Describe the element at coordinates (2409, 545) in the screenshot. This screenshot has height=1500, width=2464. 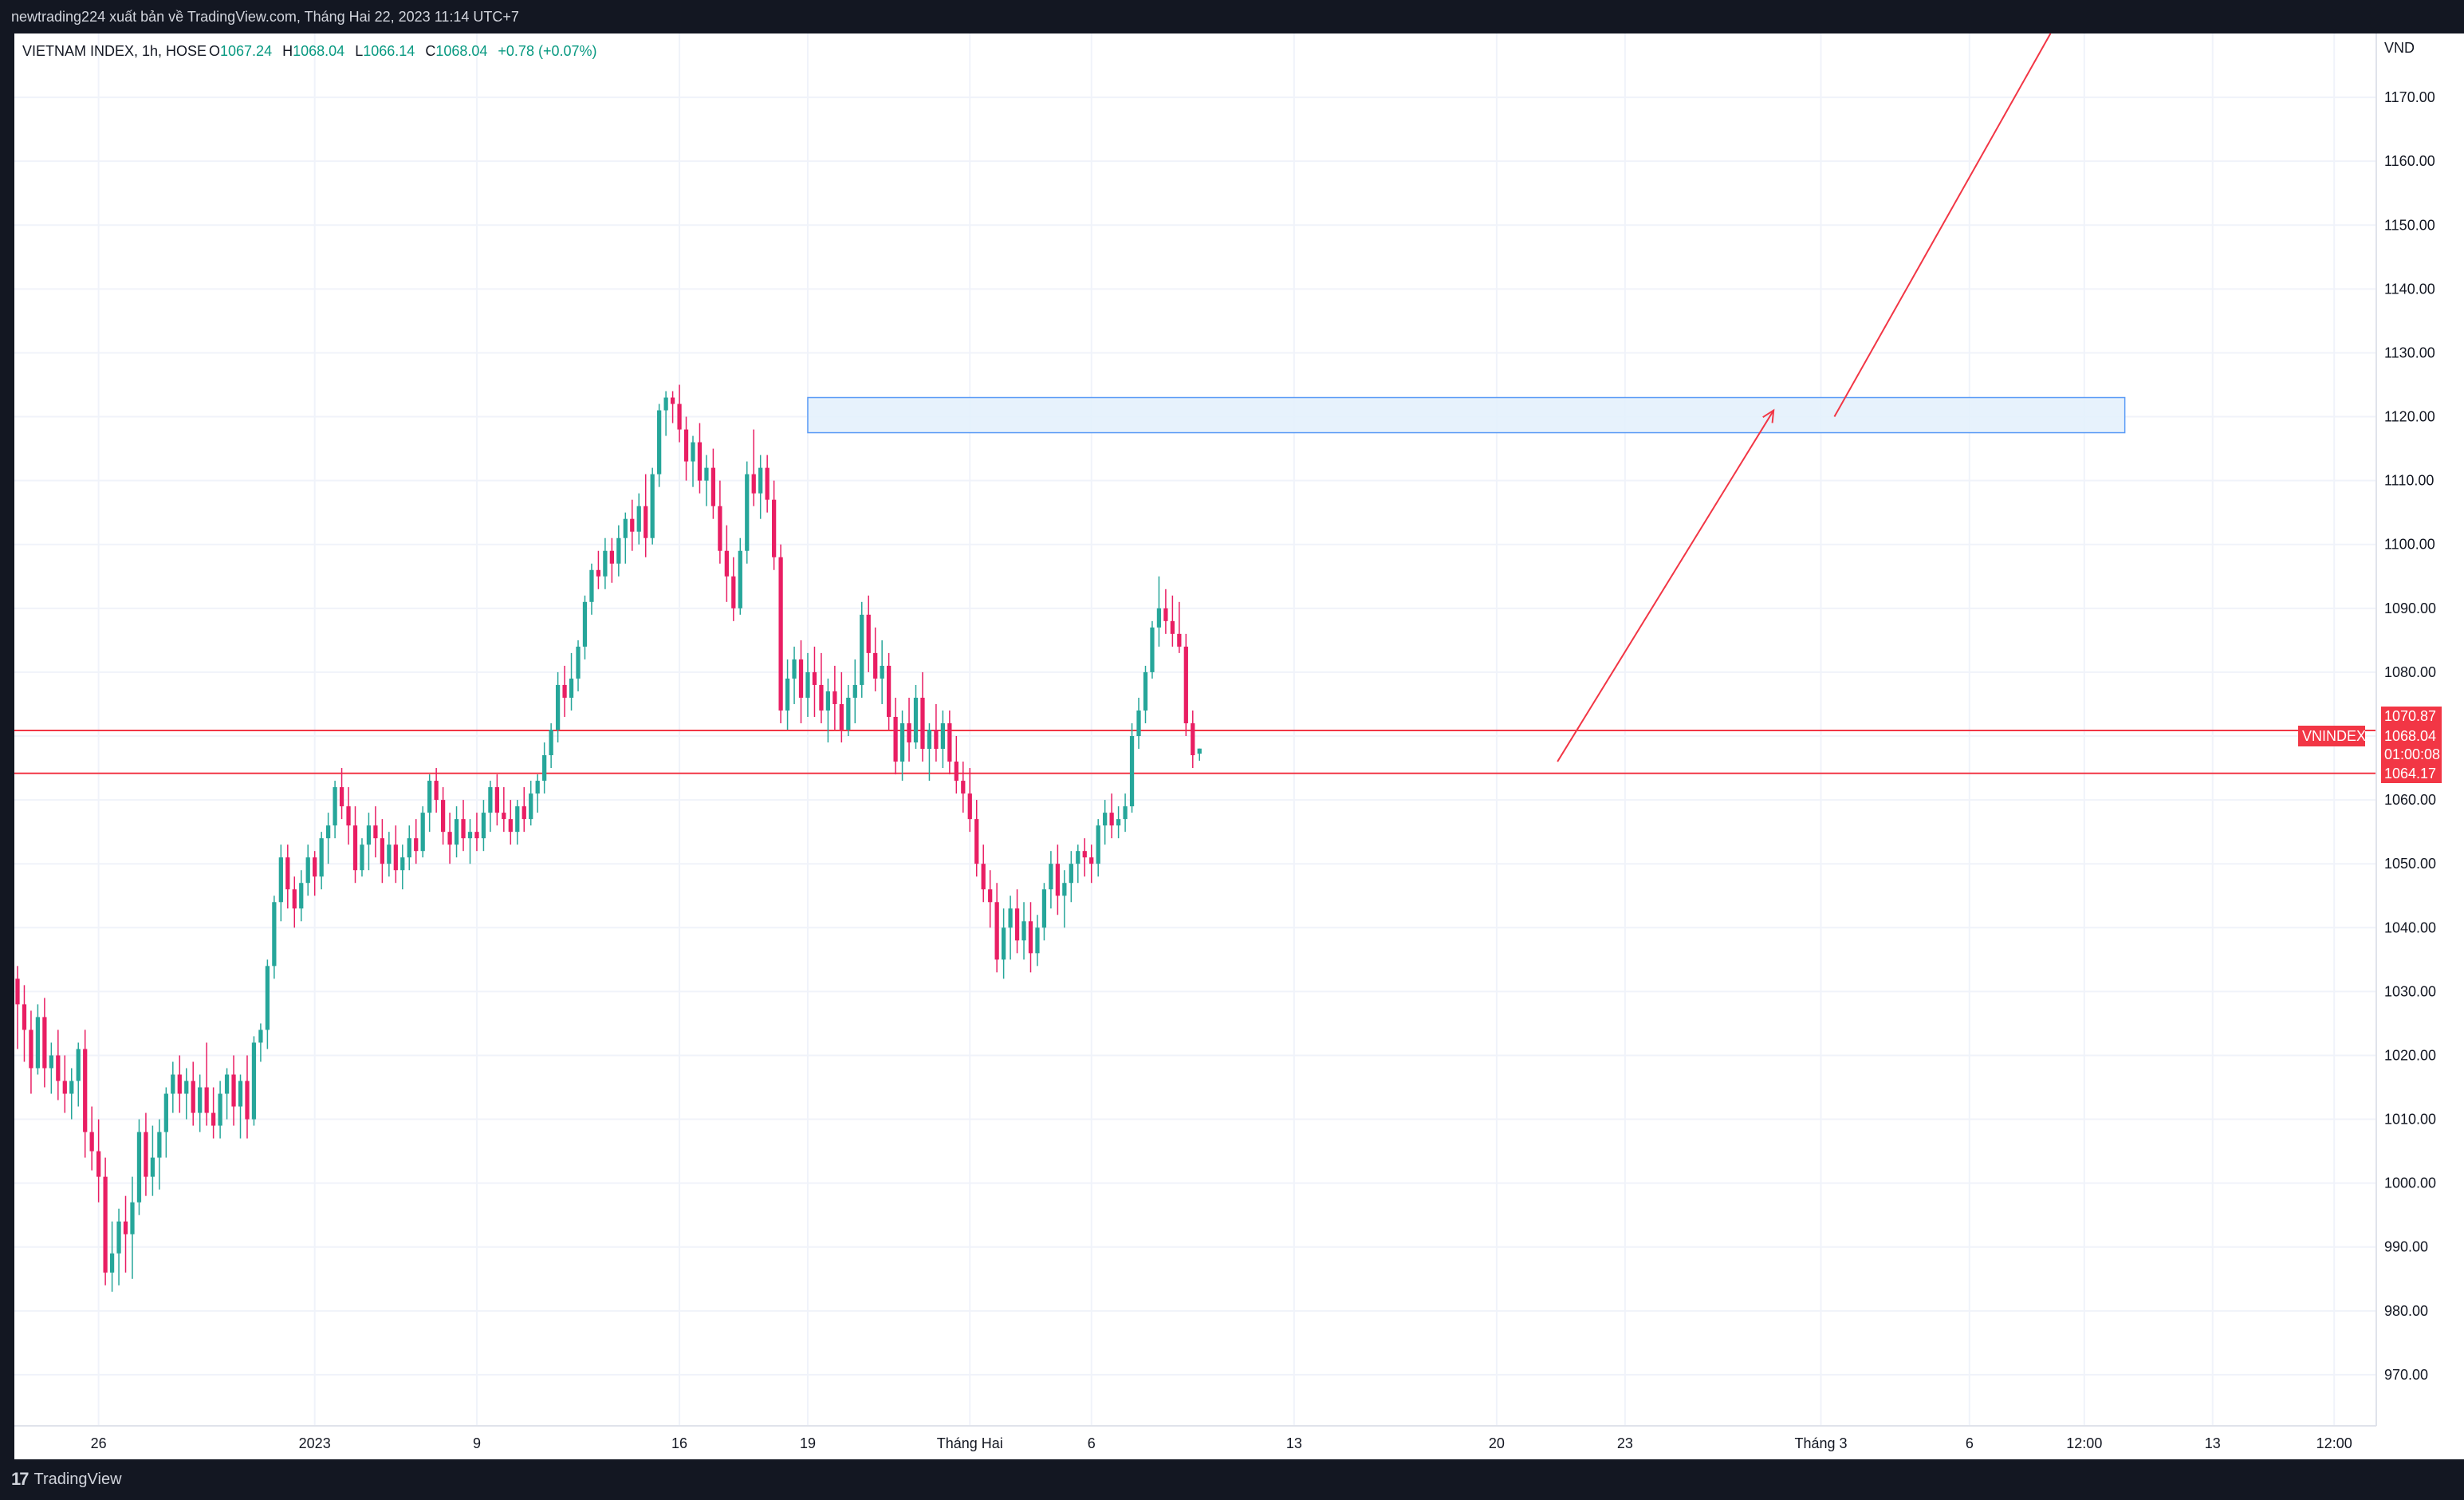
I see `price-tick-label: 1100.00` at that location.